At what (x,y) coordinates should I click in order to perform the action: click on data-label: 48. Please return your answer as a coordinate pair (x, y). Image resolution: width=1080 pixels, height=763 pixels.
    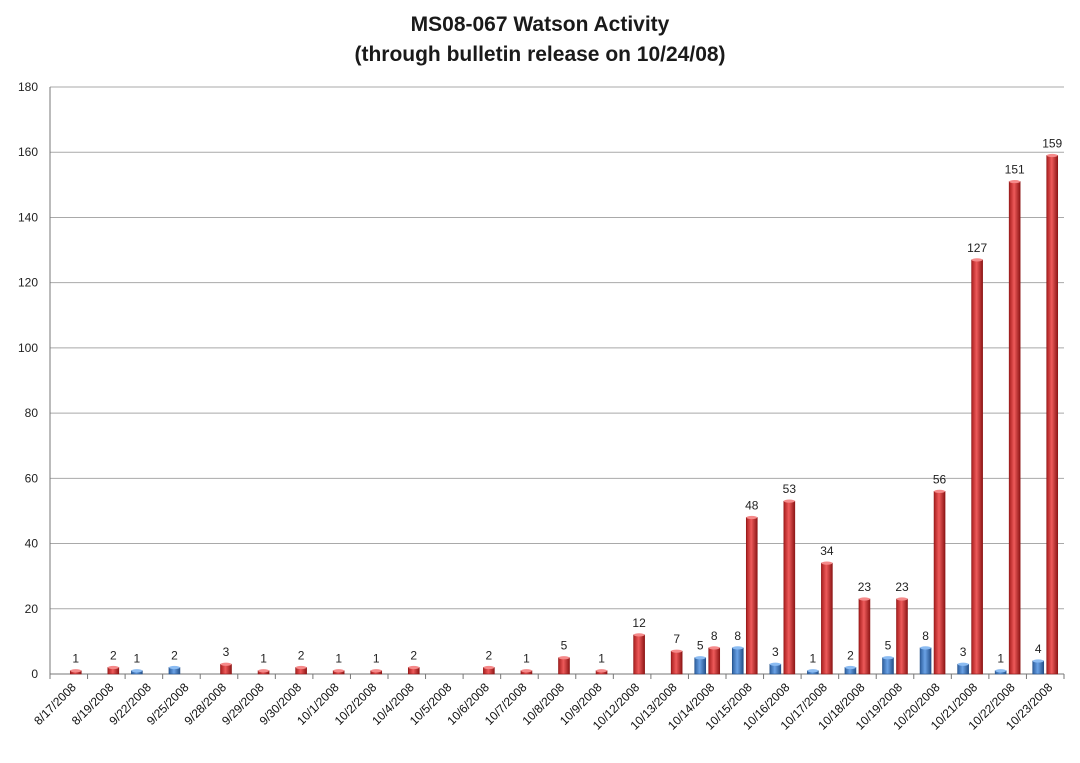
    Looking at the image, I should click on (752, 505).